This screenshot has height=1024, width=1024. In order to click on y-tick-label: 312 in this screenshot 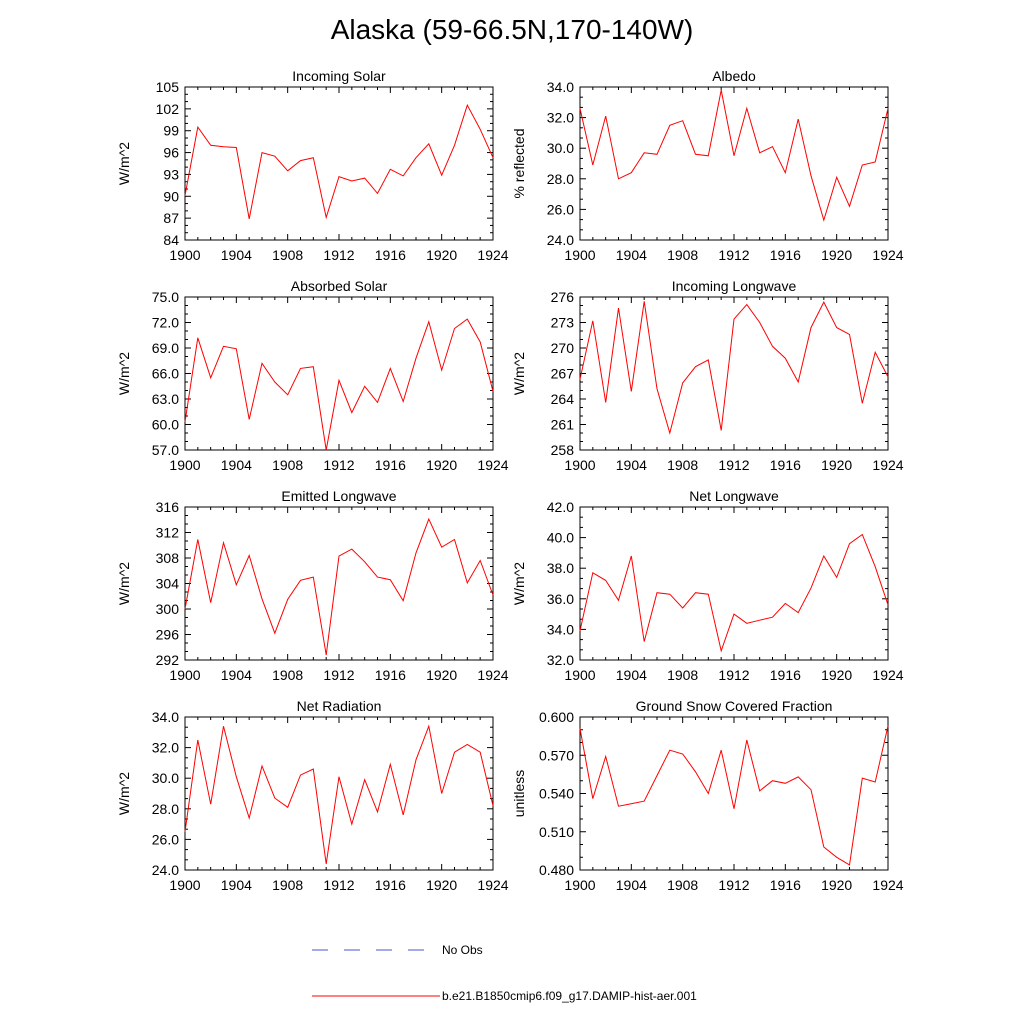, I will do `click(168, 533)`.